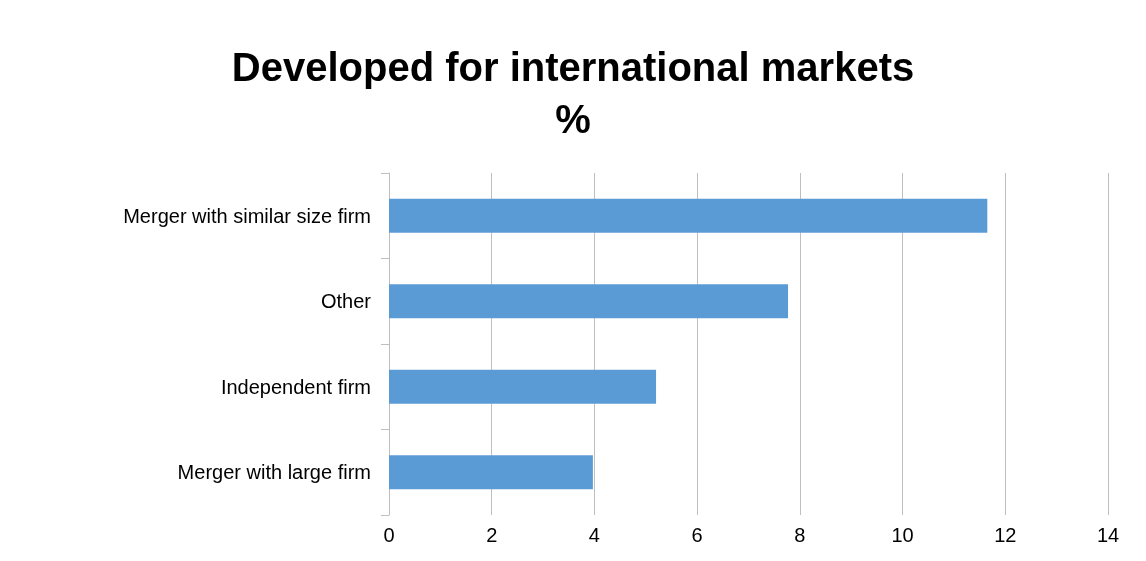 The image size is (1146, 561). Describe the element at coordinates (594, 535) in the screenshot. I see `x-tick-label: 4` at that location.